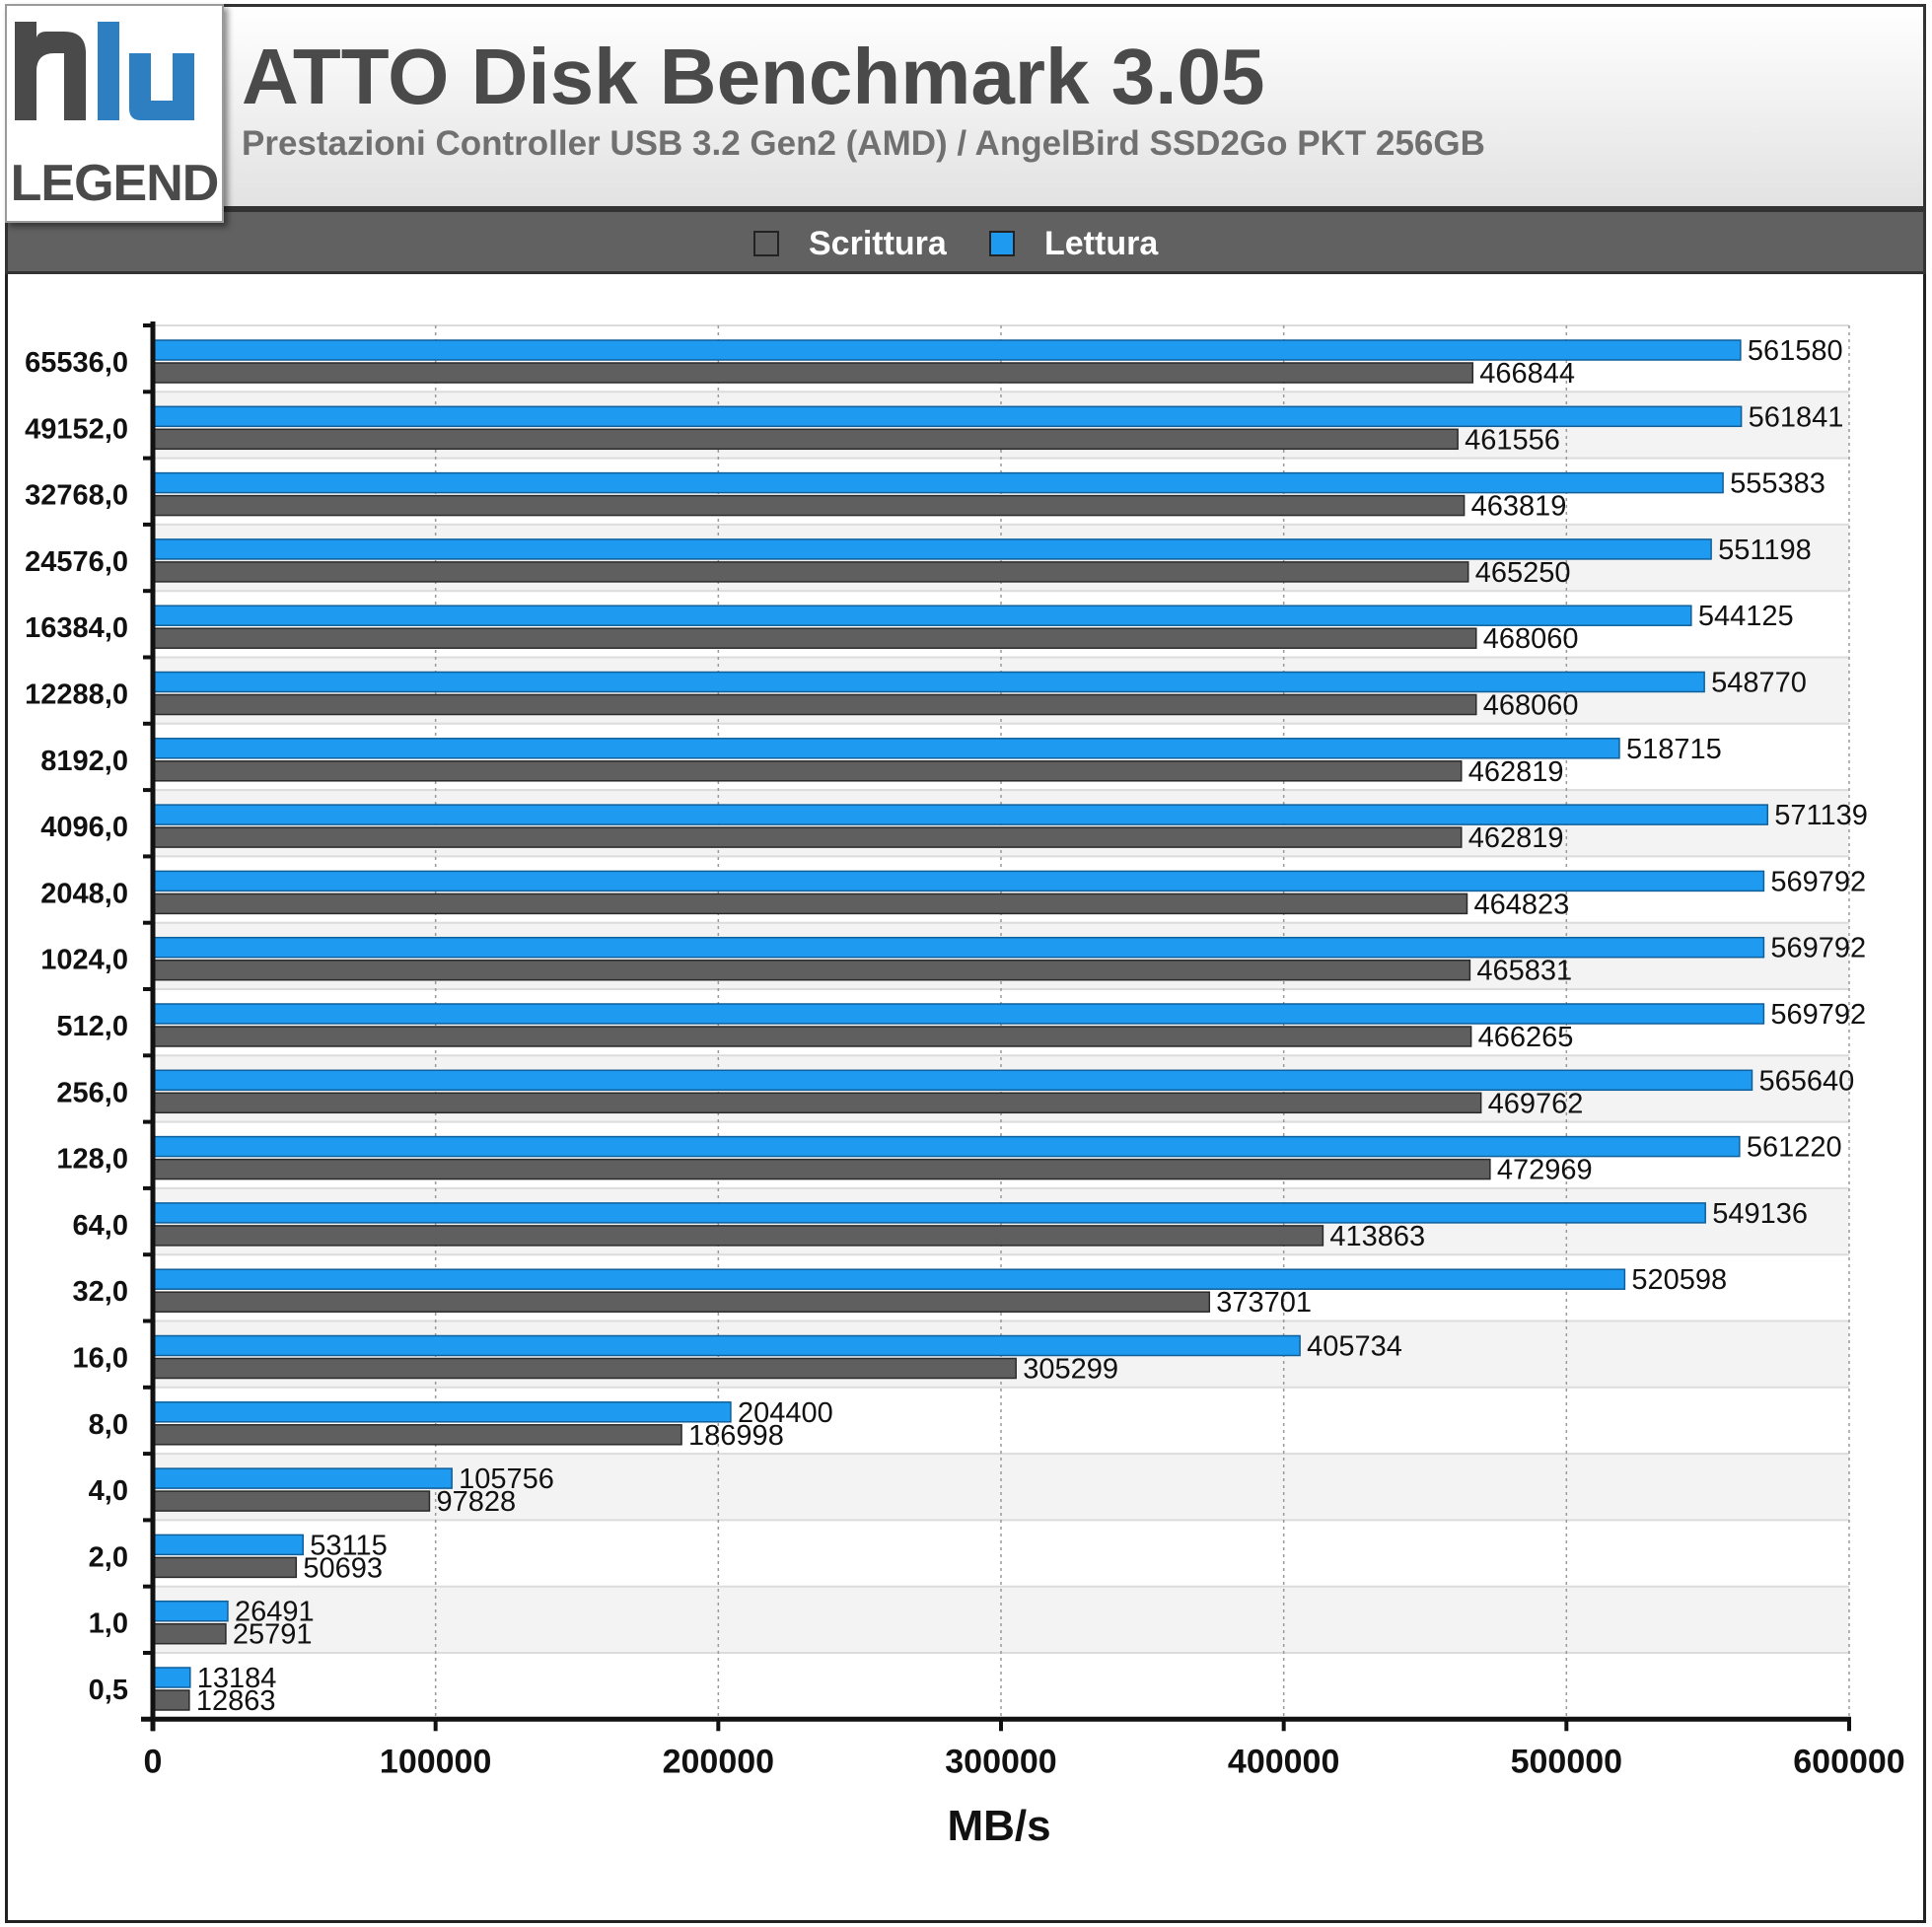 The image size is (1932, 1927). I want to click on x-tick-label: 600000, so click(1849, 1761).